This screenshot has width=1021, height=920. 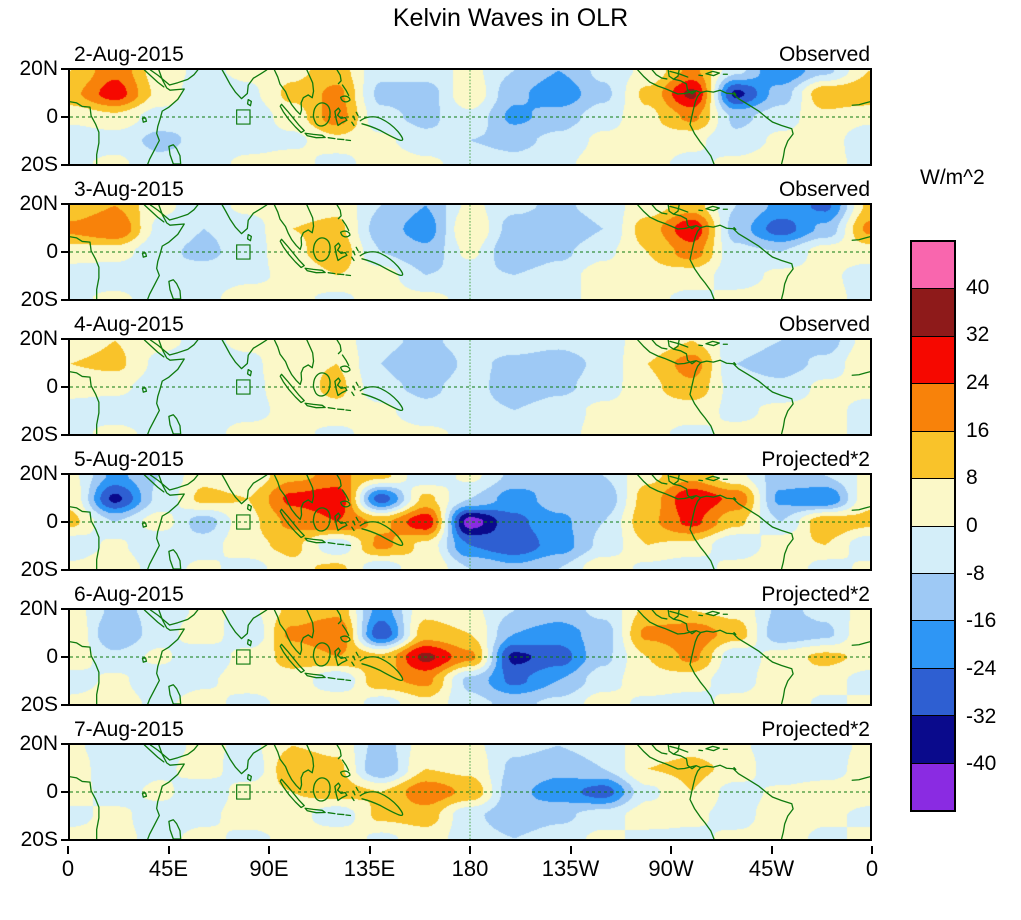 I want to click on x-tick-label: 45W, so click(x=771, y=868).